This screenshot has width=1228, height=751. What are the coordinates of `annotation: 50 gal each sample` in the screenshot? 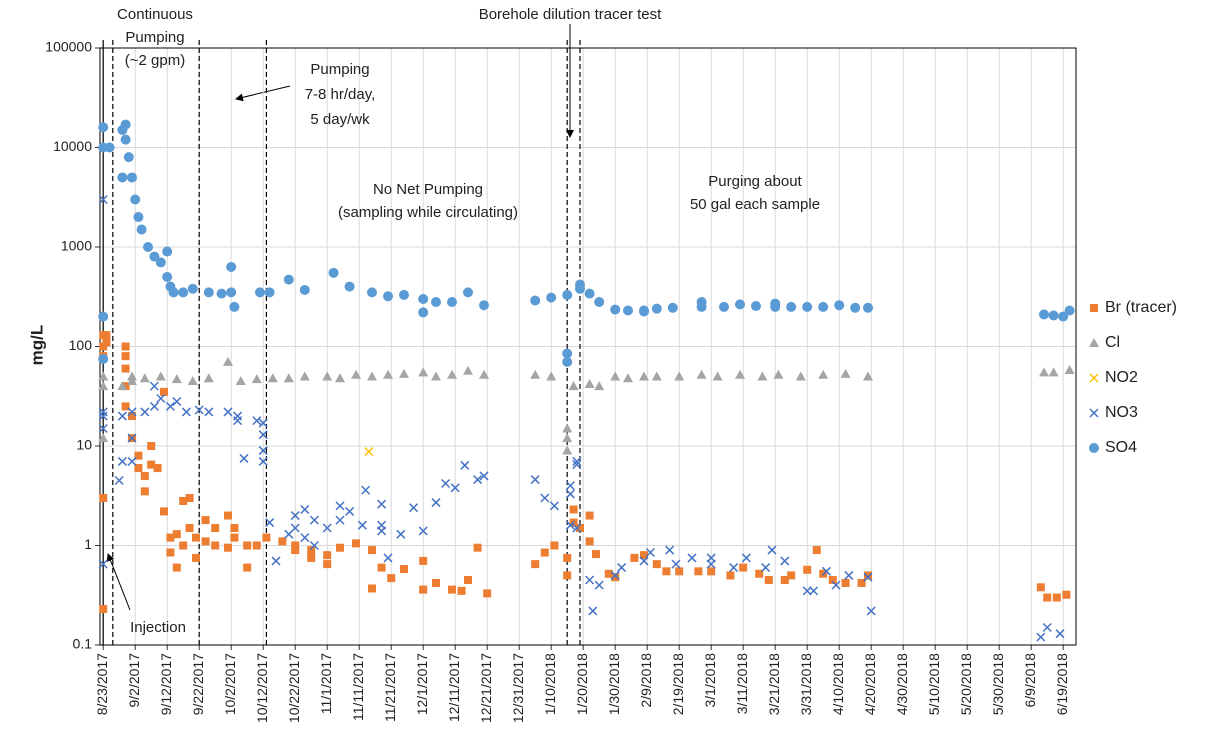 It's located at (755, 204).